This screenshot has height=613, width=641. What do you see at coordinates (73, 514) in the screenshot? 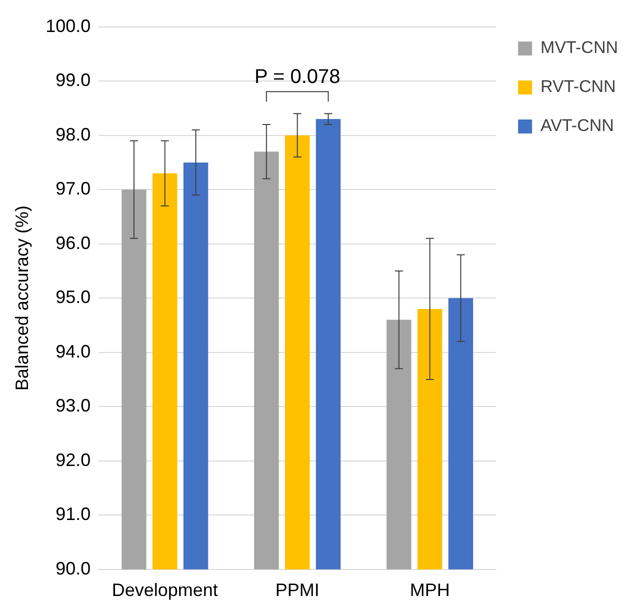
I see `y-tick-label: 91.0` at bounding box center [73, 514].